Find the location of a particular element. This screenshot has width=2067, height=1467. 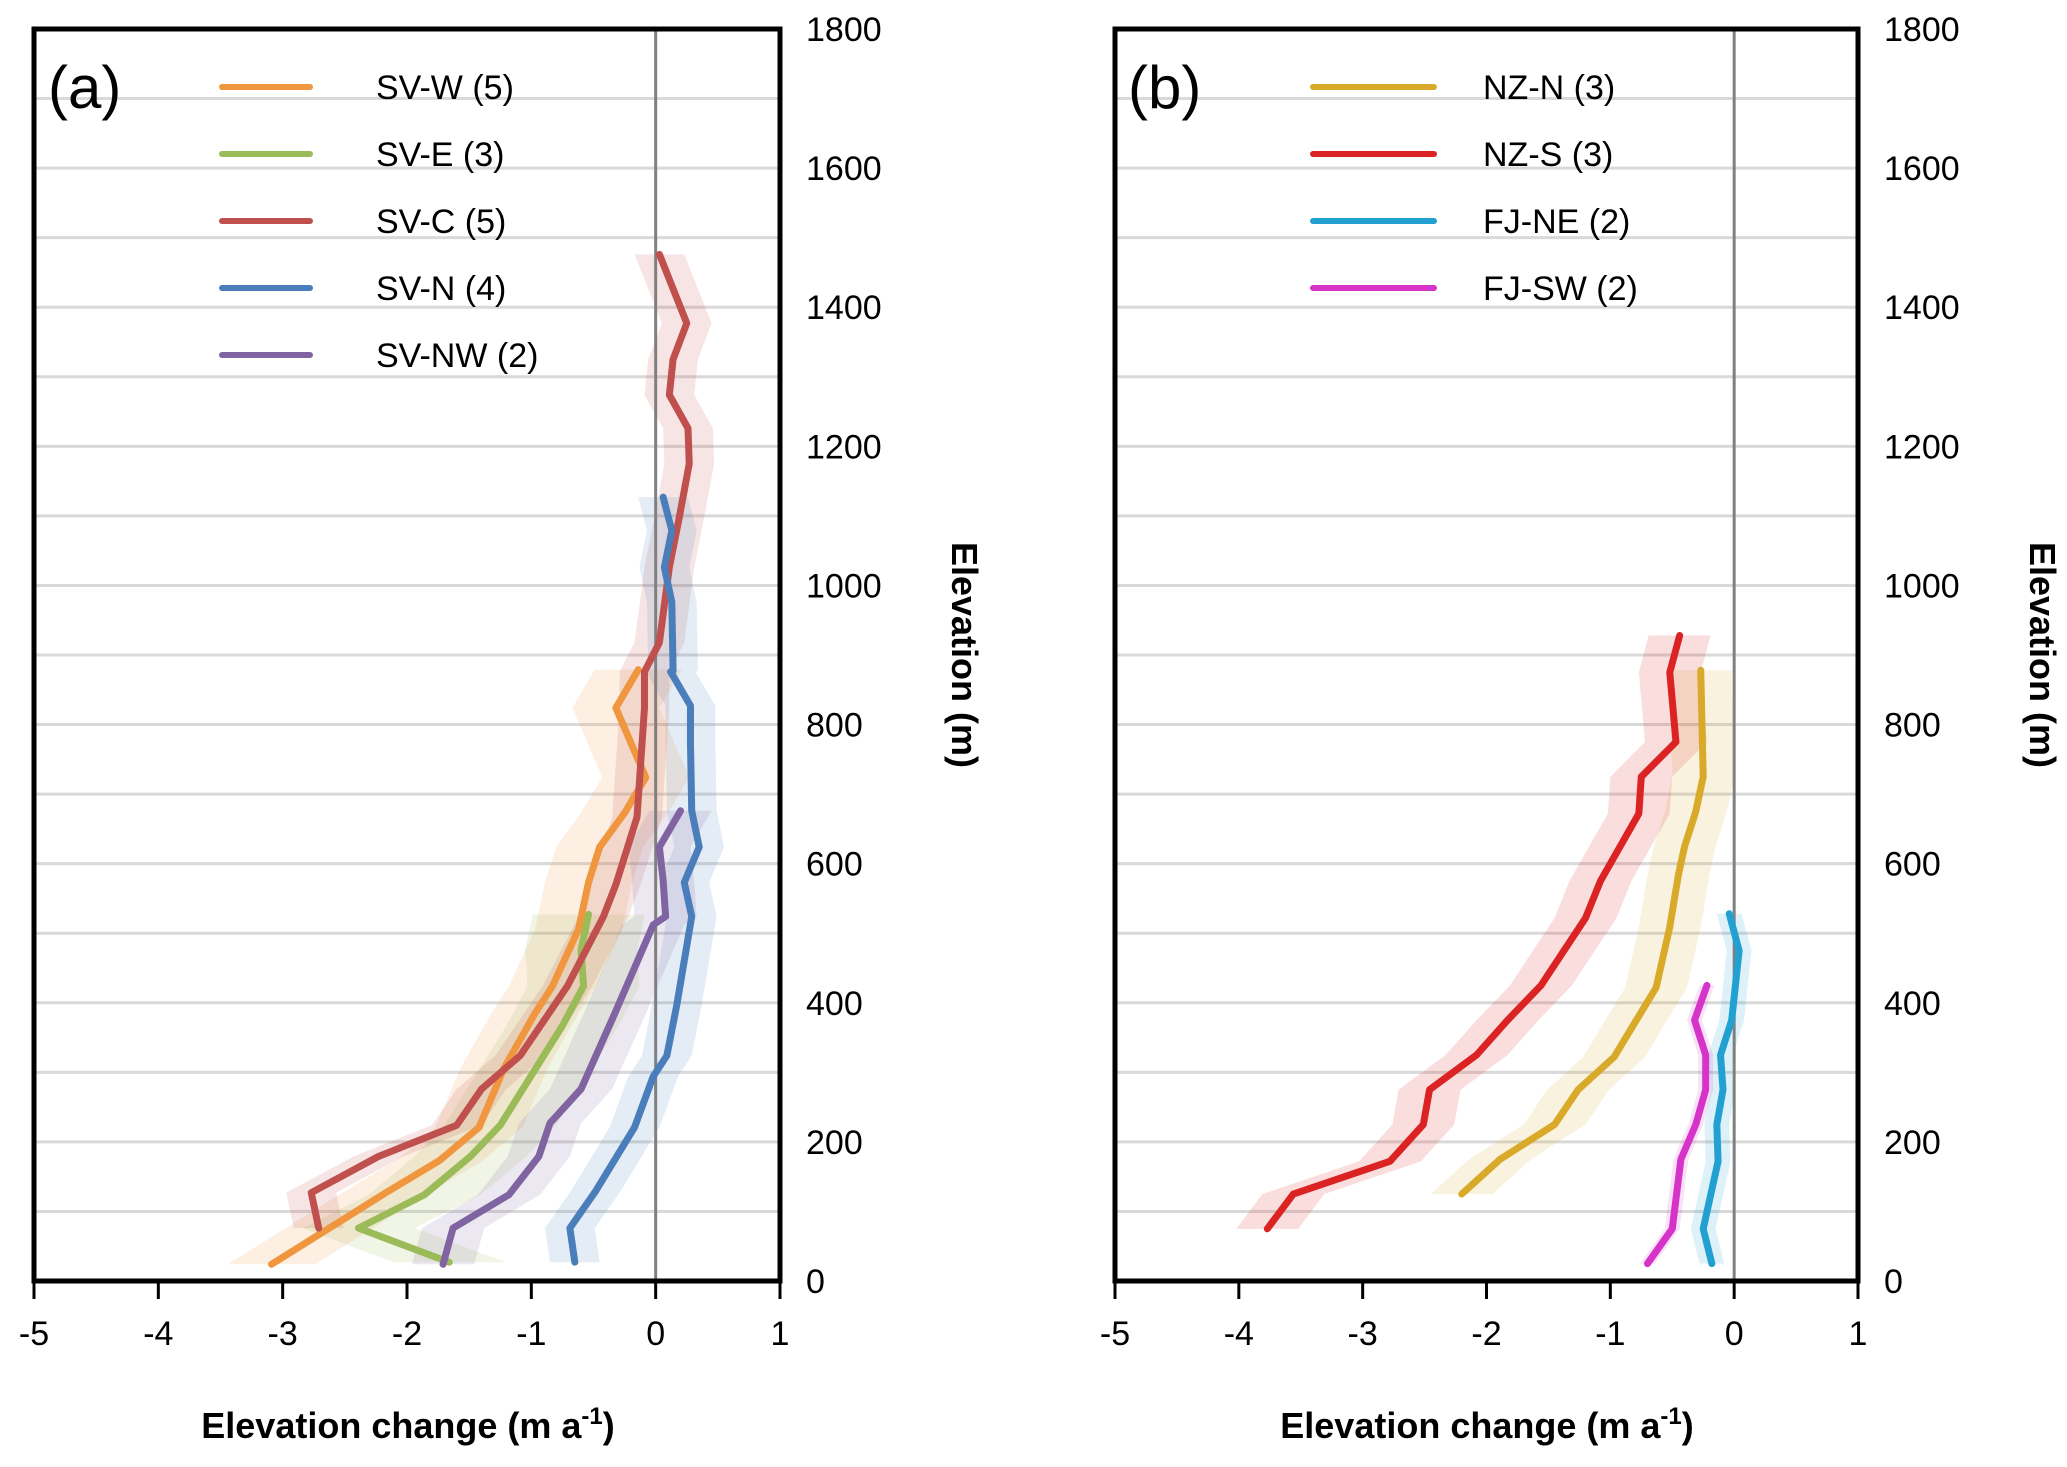

legend-item: SV-E (3) is located at coordinates (361, 155).